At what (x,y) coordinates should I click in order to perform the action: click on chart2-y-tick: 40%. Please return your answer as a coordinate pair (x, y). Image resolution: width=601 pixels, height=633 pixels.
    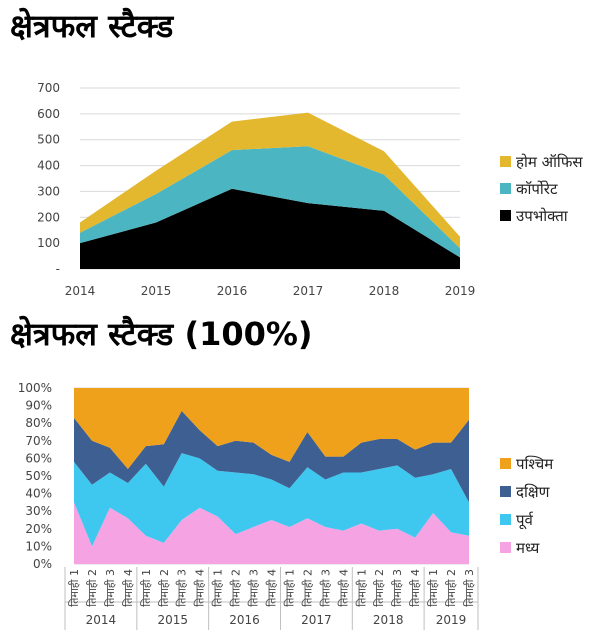
    Looking at the image, I should click on (38, 494).